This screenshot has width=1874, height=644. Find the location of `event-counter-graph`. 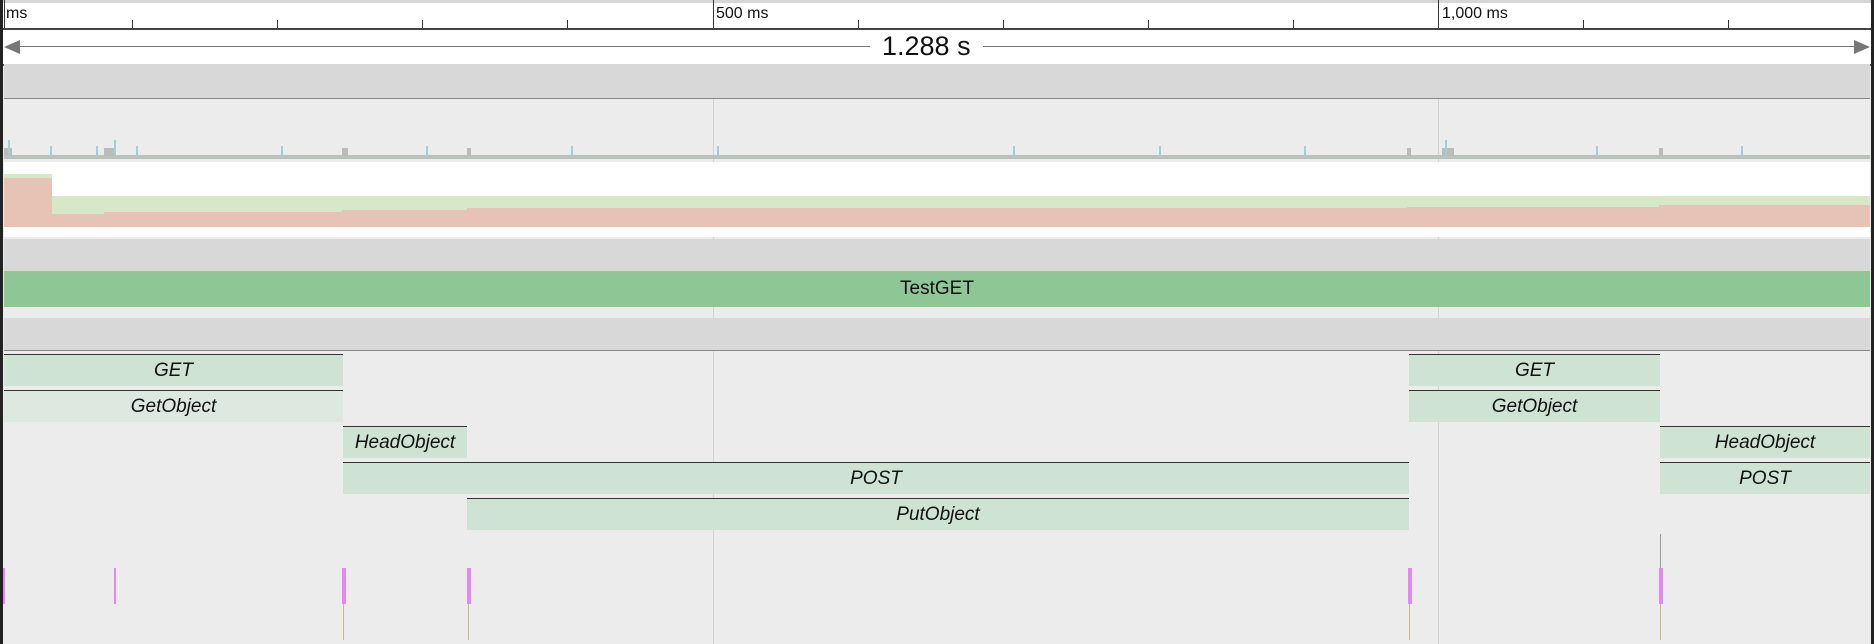

event-counter-graph is located at coordinates (937, 149).